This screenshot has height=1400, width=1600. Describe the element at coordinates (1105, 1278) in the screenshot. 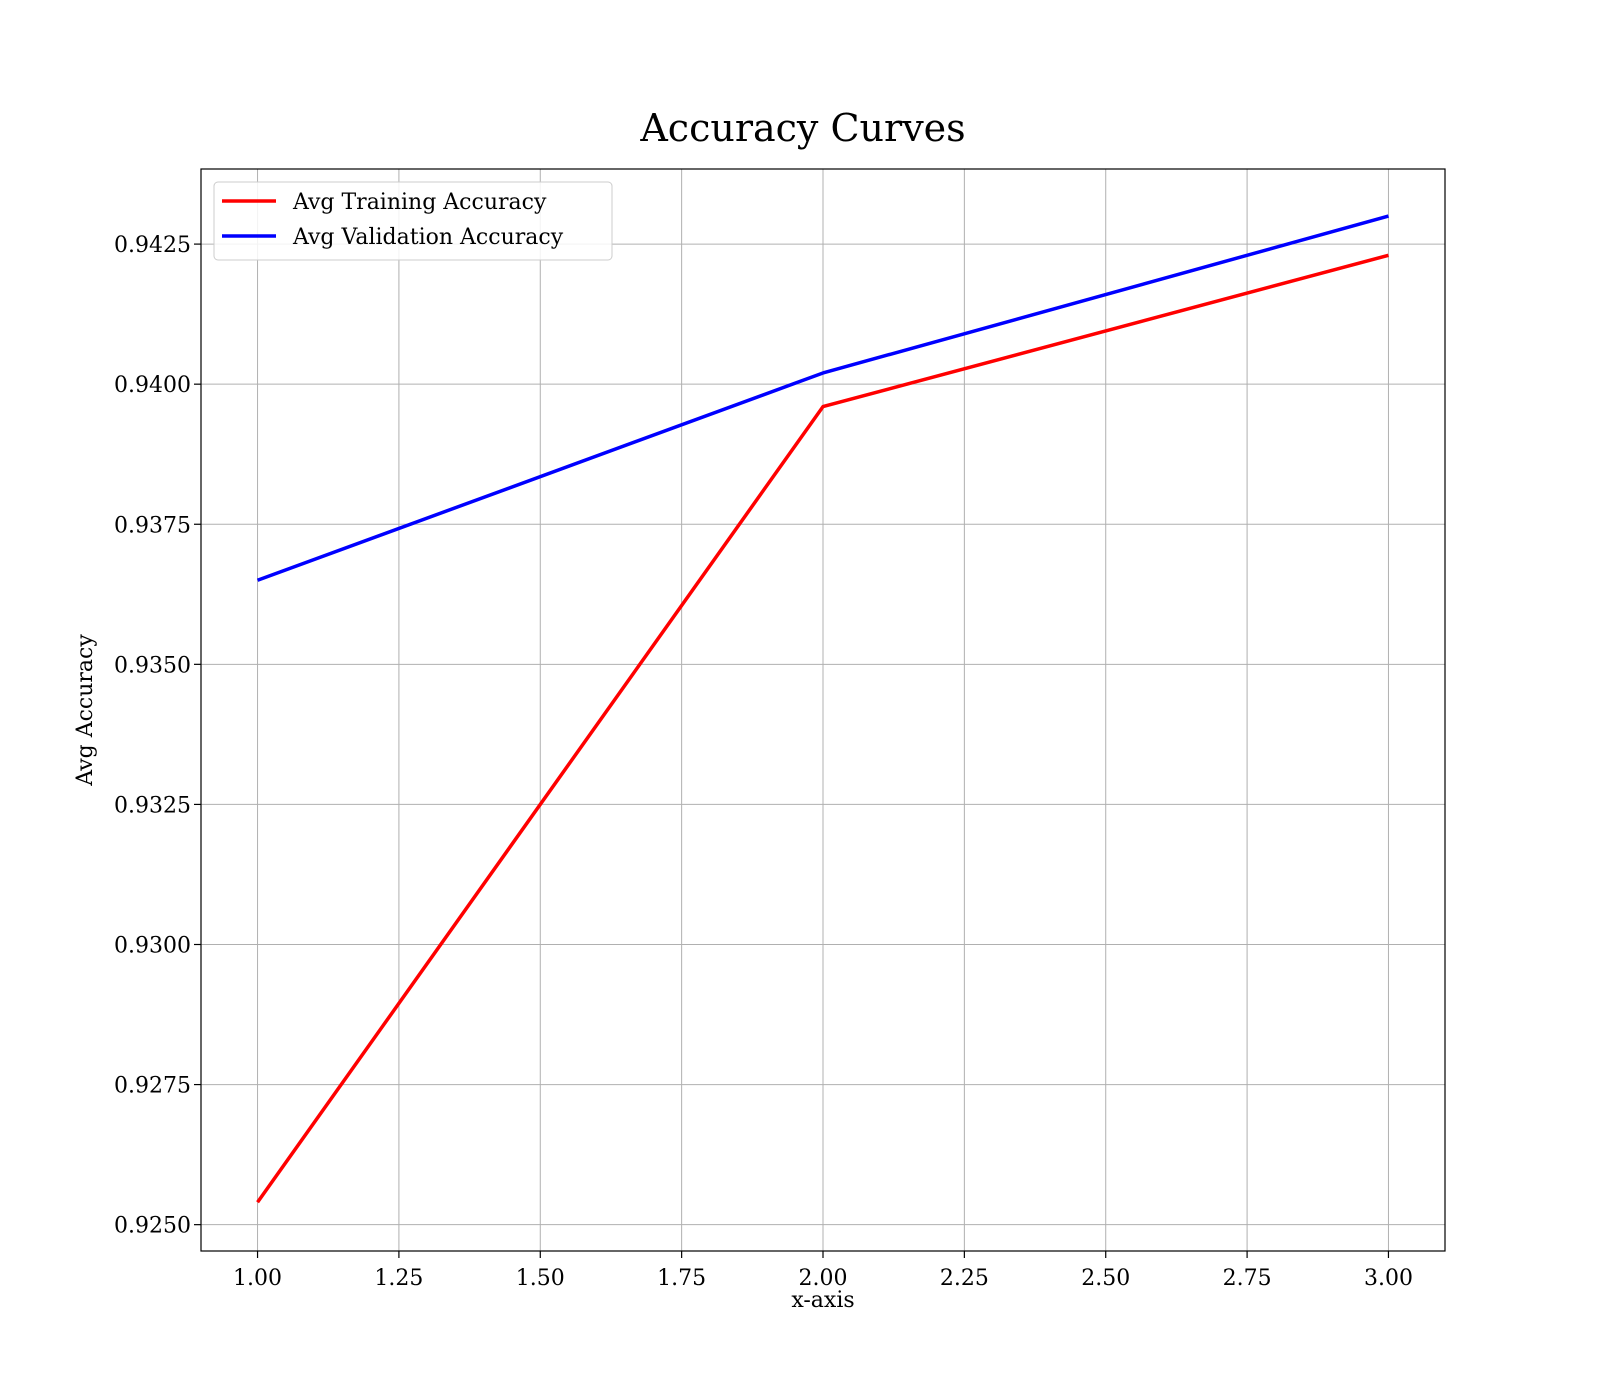

I see `x-tick-label: 2.50` at that location.